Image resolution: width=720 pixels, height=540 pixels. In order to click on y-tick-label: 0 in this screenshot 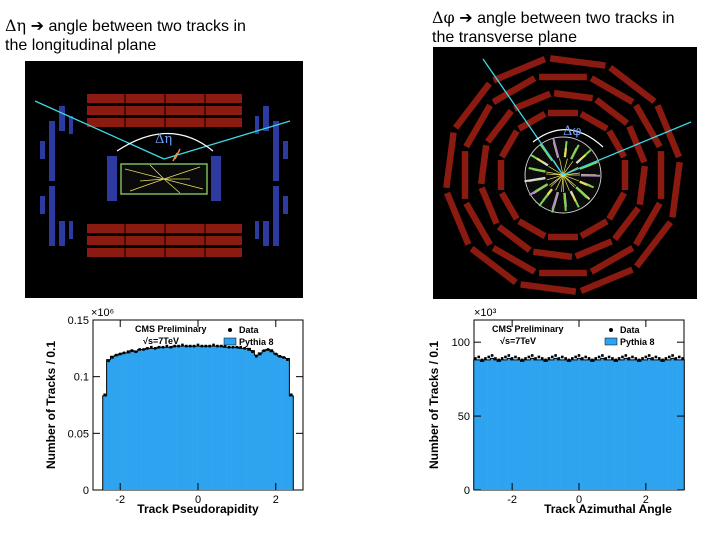, I will do `click(86, 491)`.